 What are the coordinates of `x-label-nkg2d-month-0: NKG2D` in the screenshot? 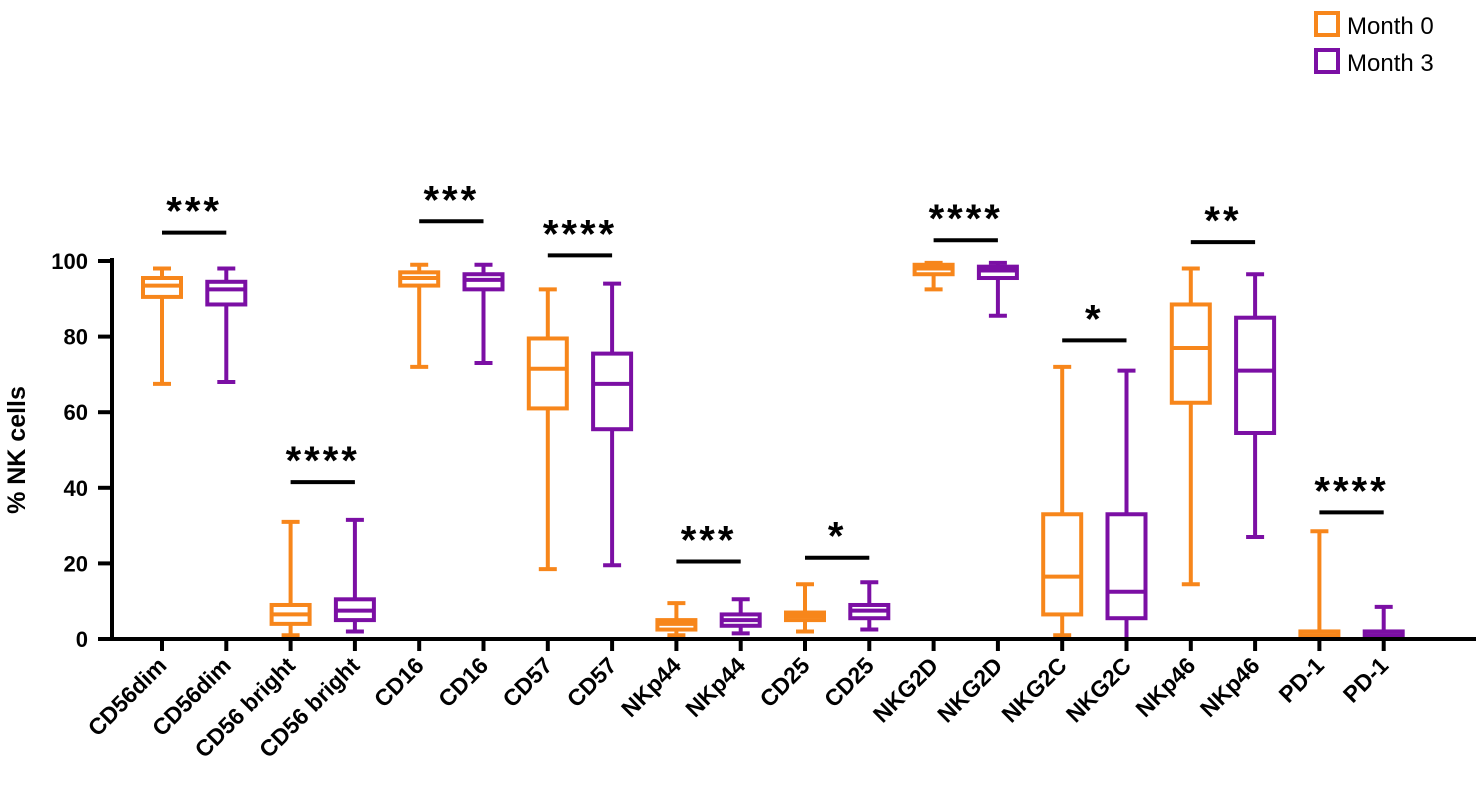 It's located at (905, 689).